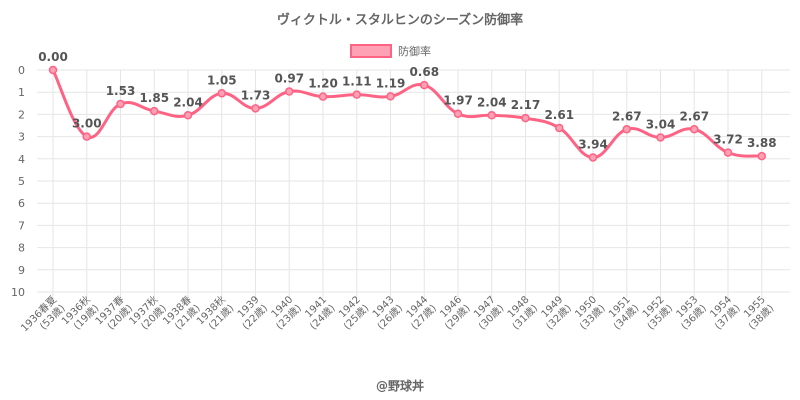 The height and width of the screenshot is (400, 800). Describe the element at coordinates (21, 114) in the screenshot. I see `y-tick-label: 2` at that location.